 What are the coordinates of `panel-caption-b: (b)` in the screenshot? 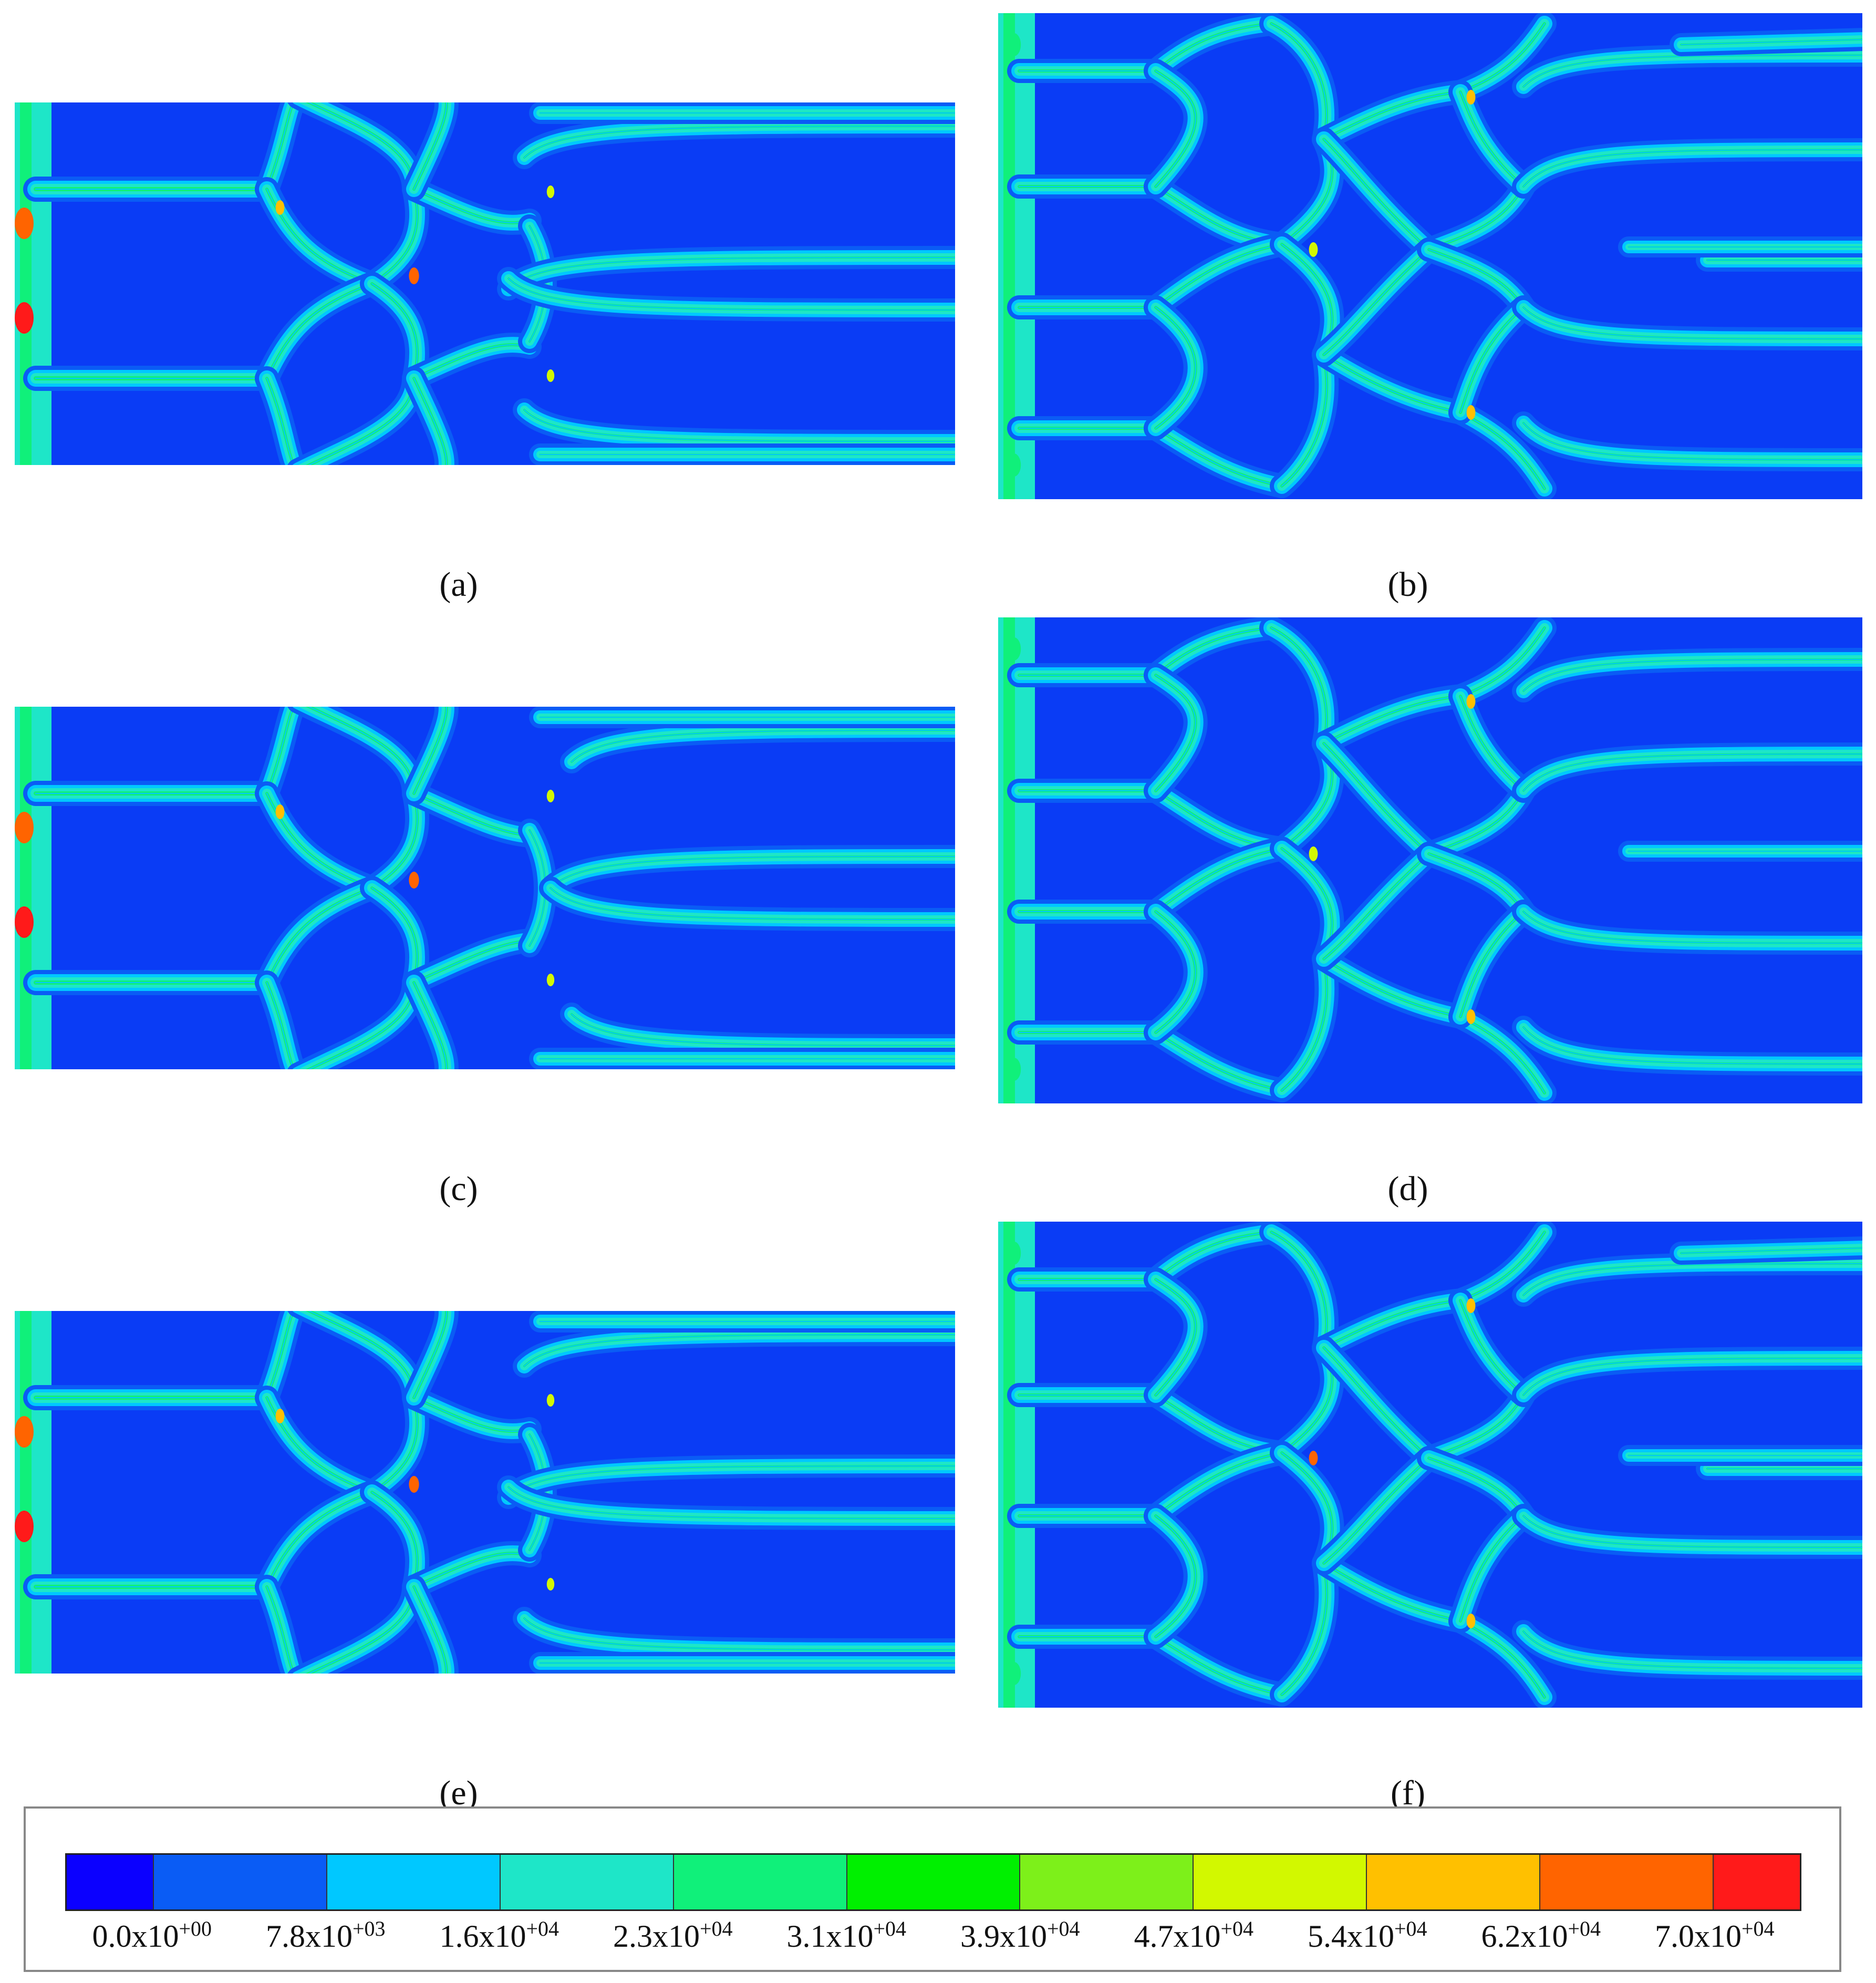 It's located at (1407, 584).